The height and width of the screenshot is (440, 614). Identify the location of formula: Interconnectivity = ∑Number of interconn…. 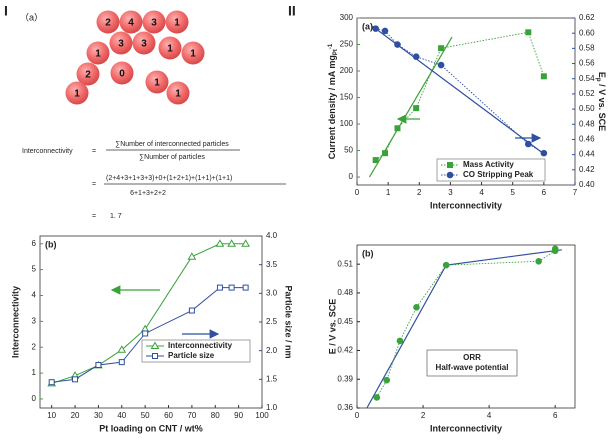
(154, 180).